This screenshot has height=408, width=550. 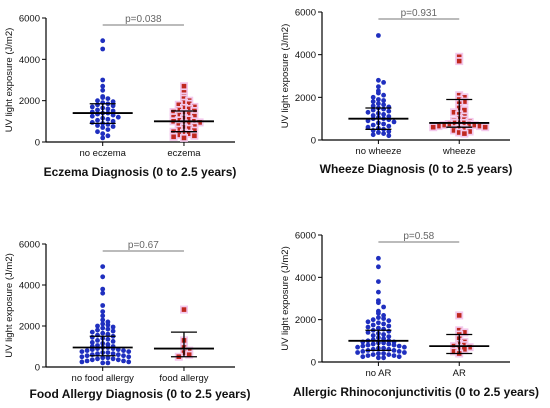 I want to click on x-tick-label: eczema, so click(x=184, y=153).